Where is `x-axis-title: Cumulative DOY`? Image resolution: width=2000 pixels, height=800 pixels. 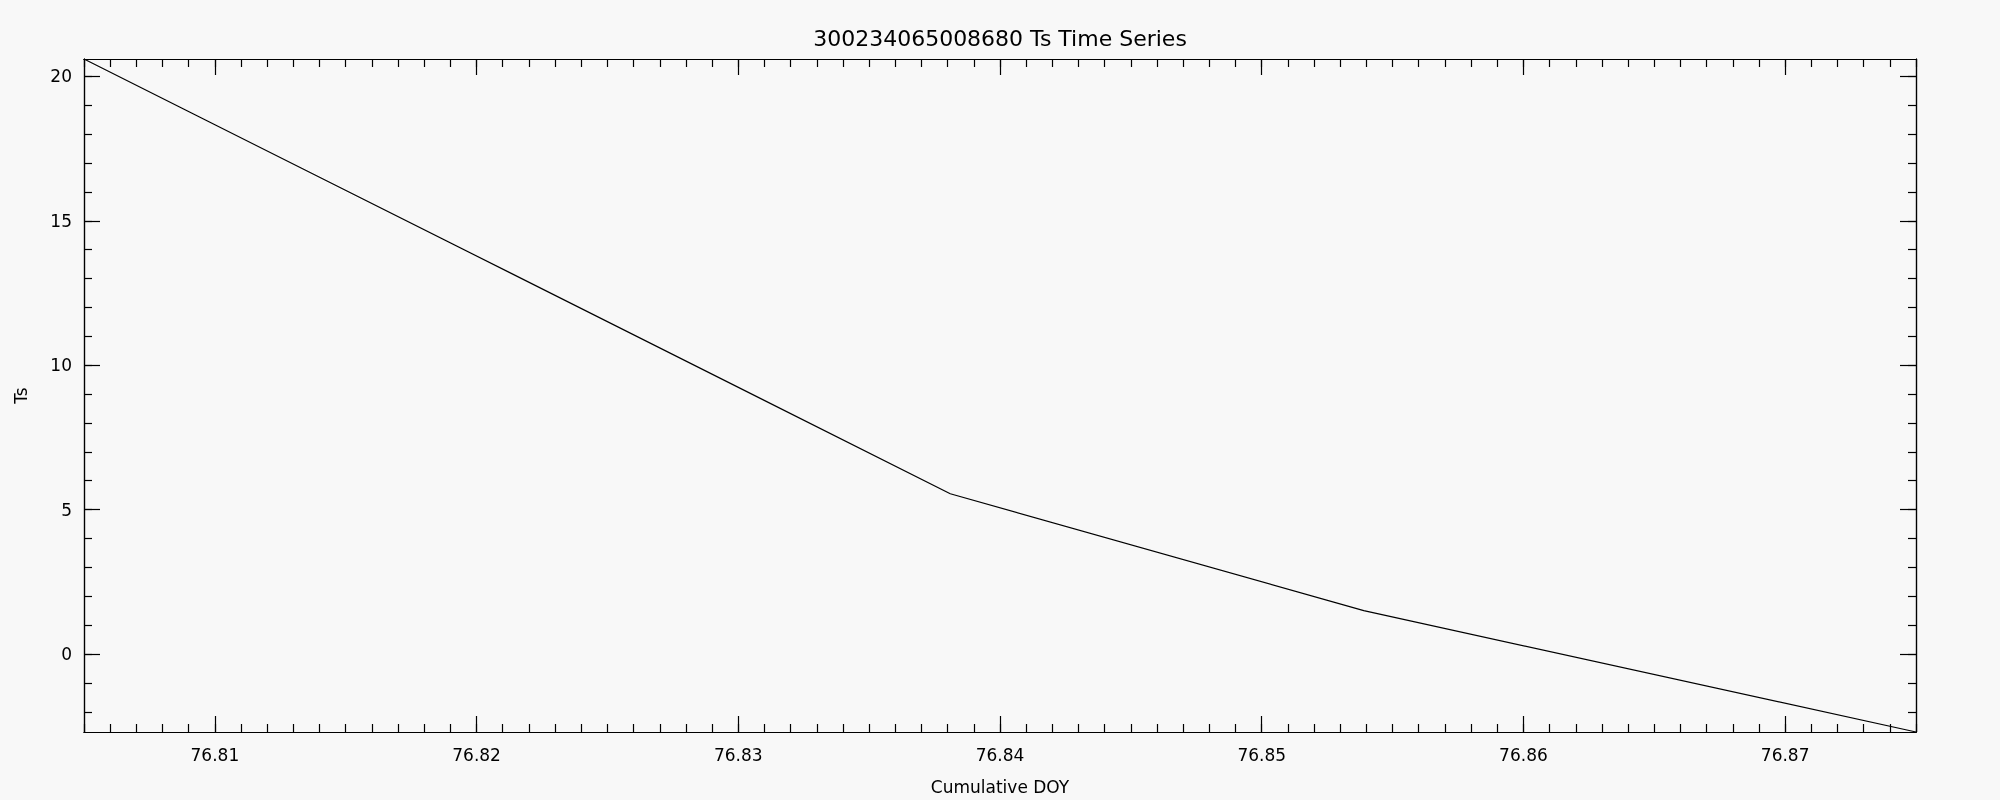 x-axis-title: Cumulative DOY is located at coordinates (1000, 786).